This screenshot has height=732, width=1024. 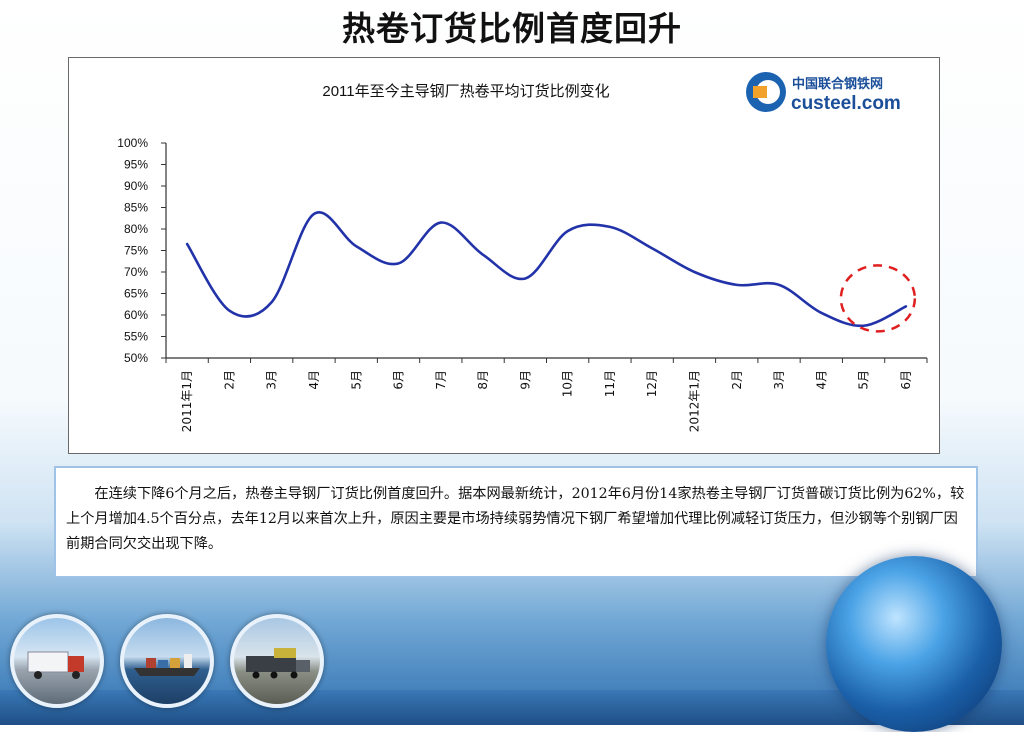 What do you see at coordinates (546, 269) in the screenshot?
I see `series-line` at bounding box center [546, 269].